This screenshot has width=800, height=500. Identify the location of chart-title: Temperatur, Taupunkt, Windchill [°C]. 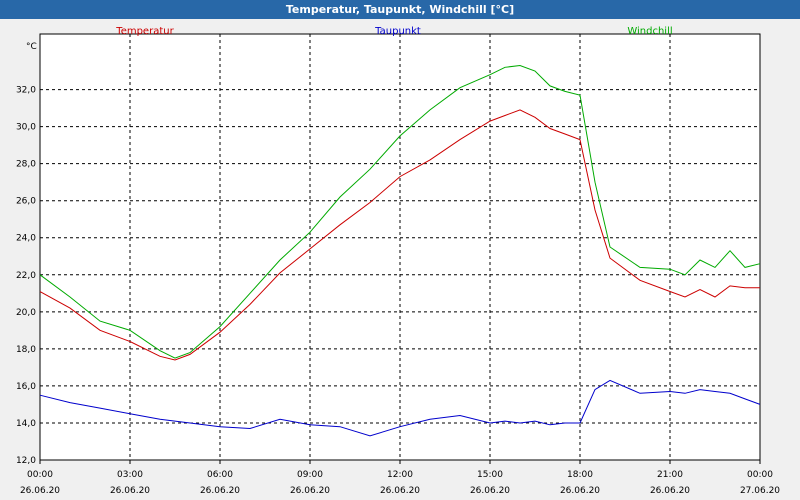
(400, 9).